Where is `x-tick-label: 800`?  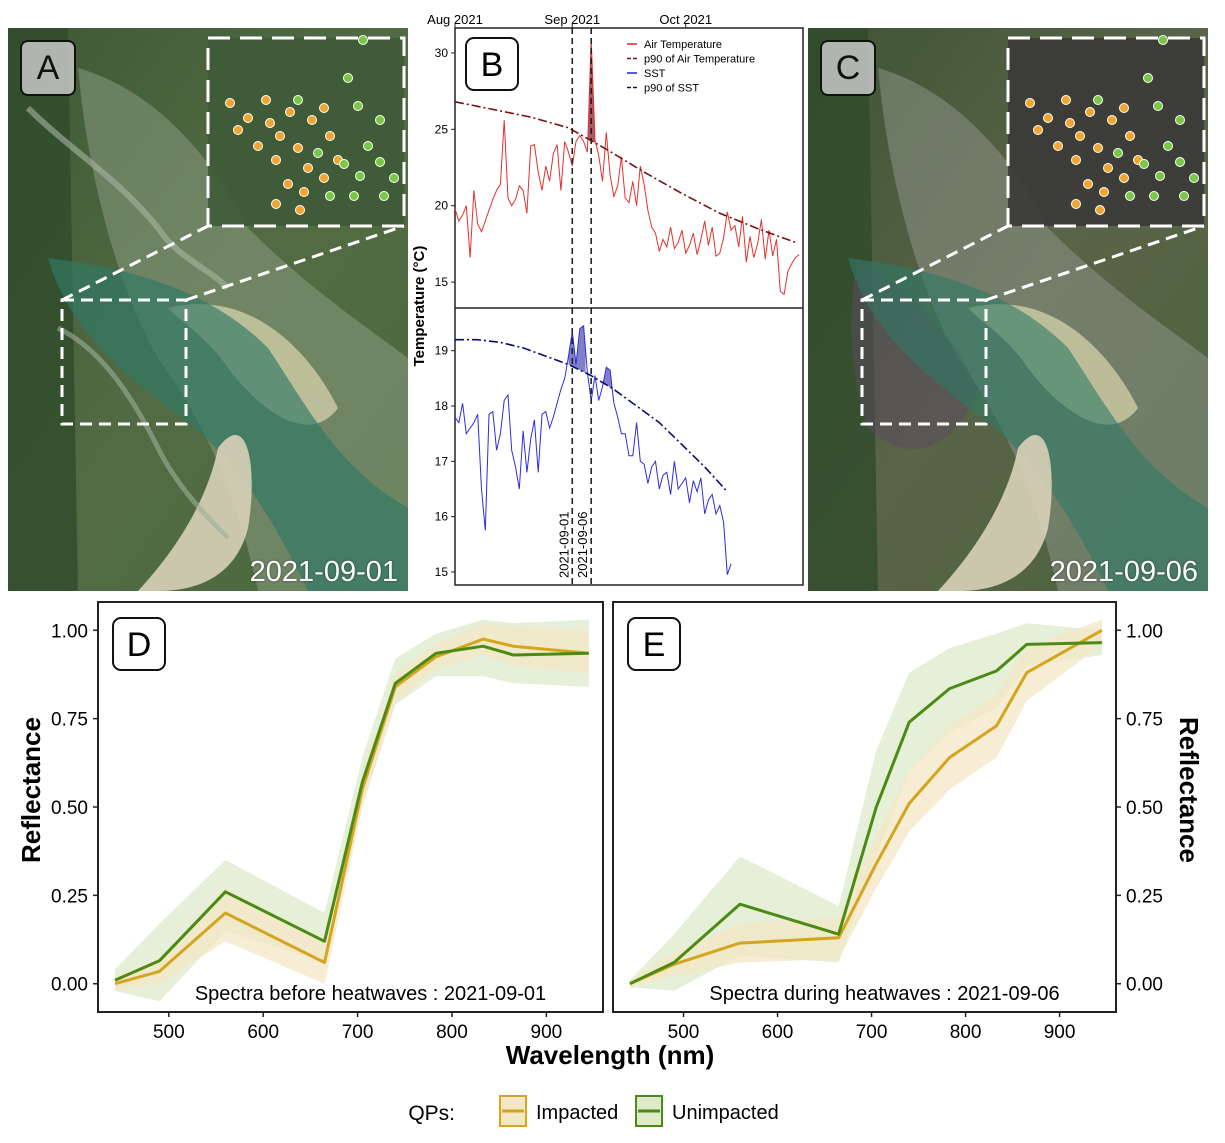 x-tick-label: 800 is located at coordinates (966, 1032).